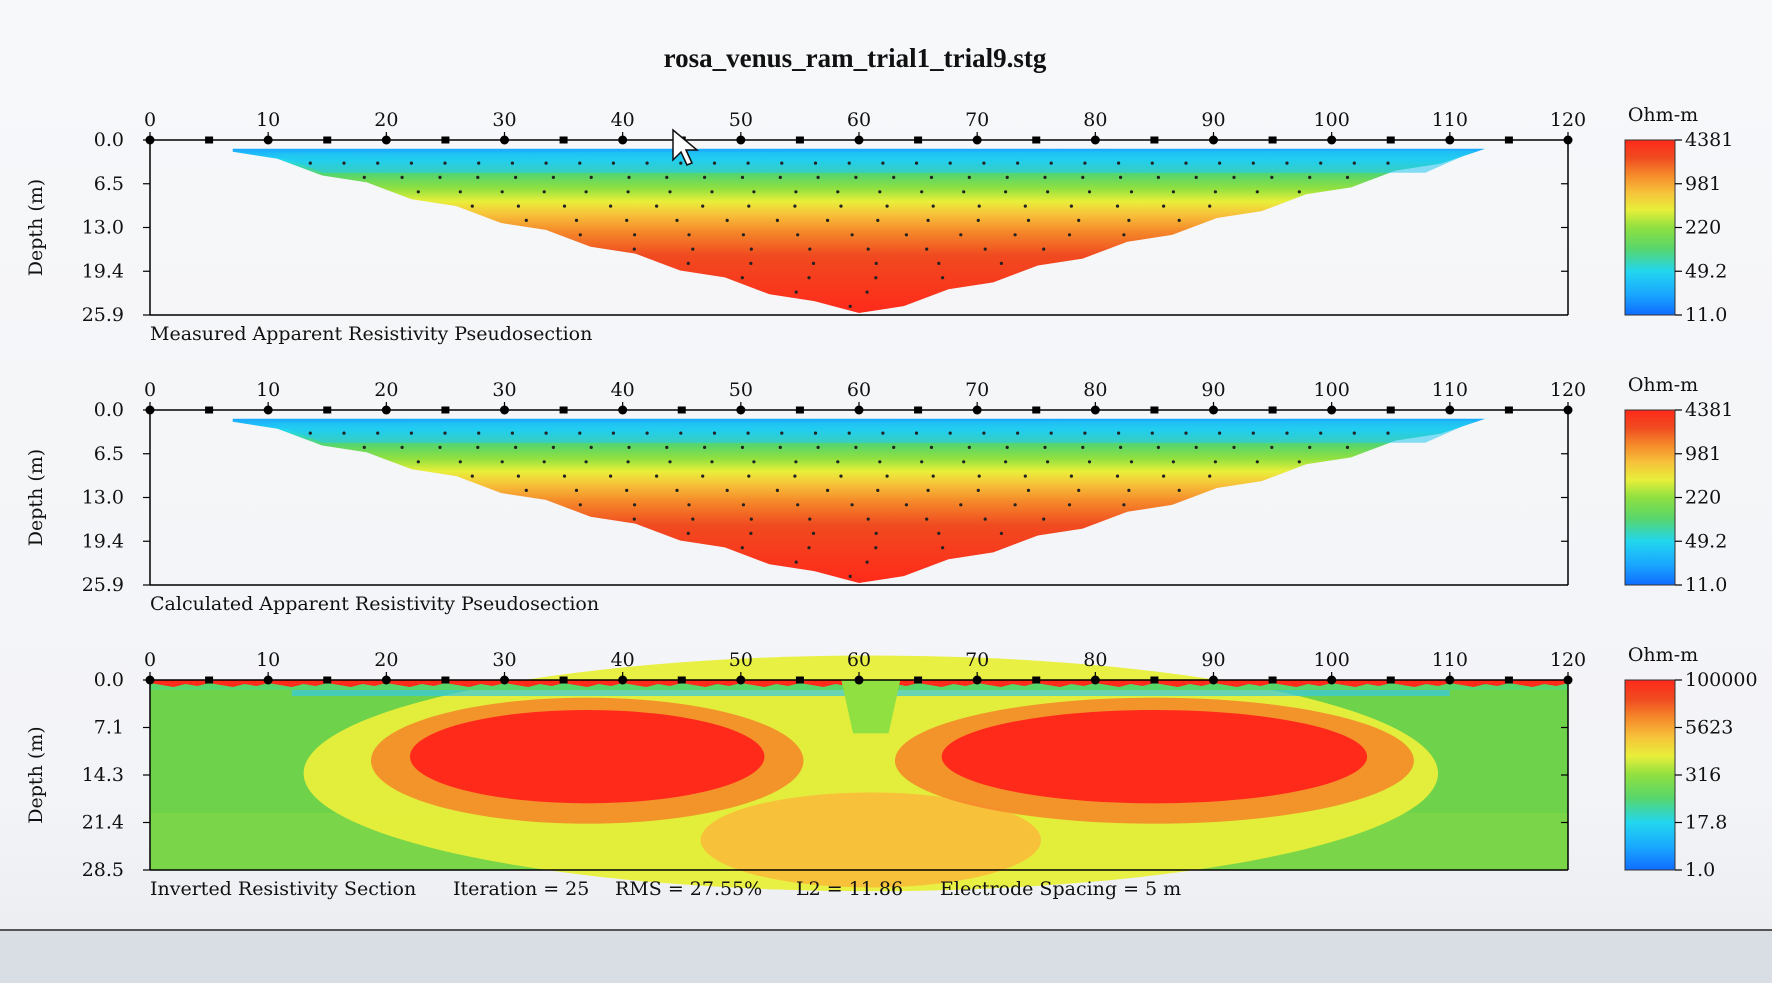  What do you see at coordinates (855, 58) in the screenshot?
I see `figure-title: rosa_venus_ram_trial1_trial9.stg` at bounding box center [855, 58].